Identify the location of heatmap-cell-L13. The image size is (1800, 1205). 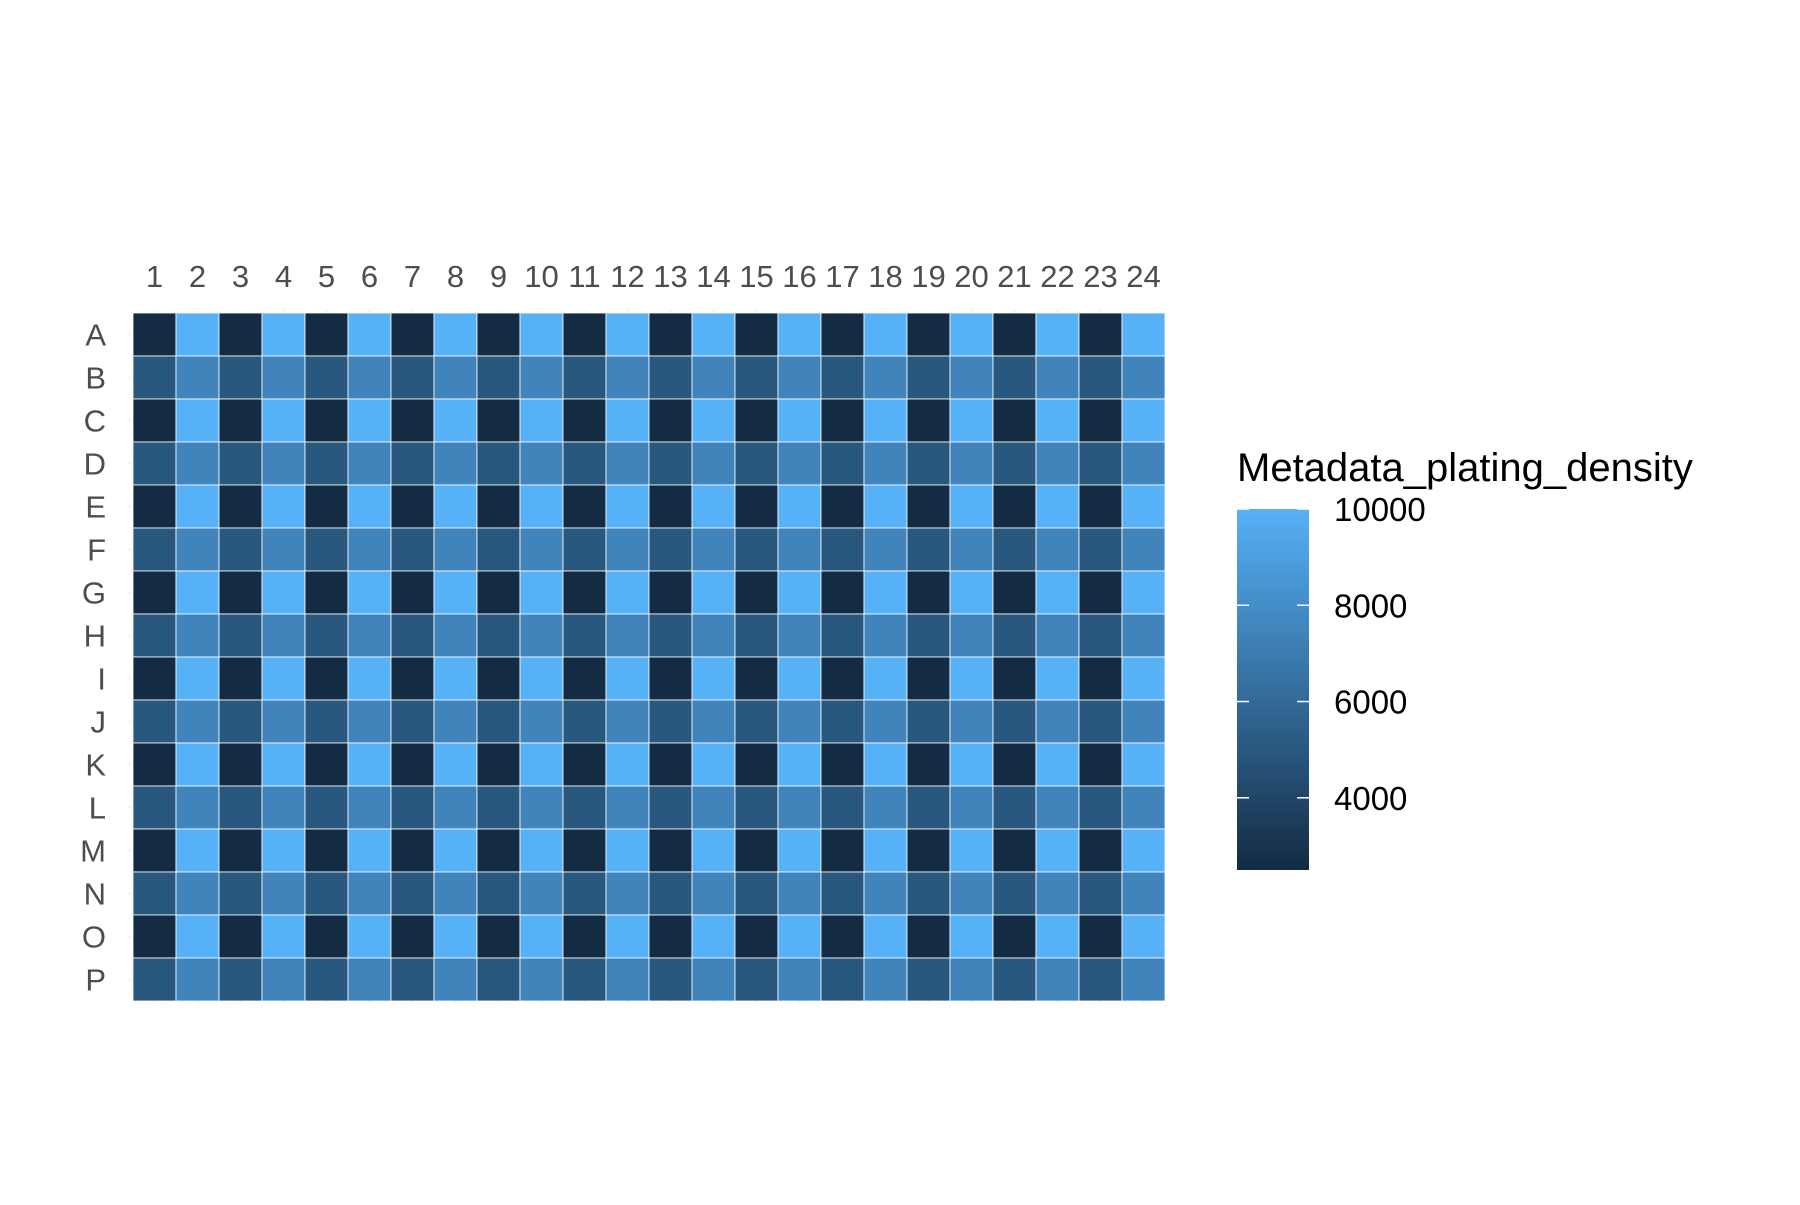
(670, 807).